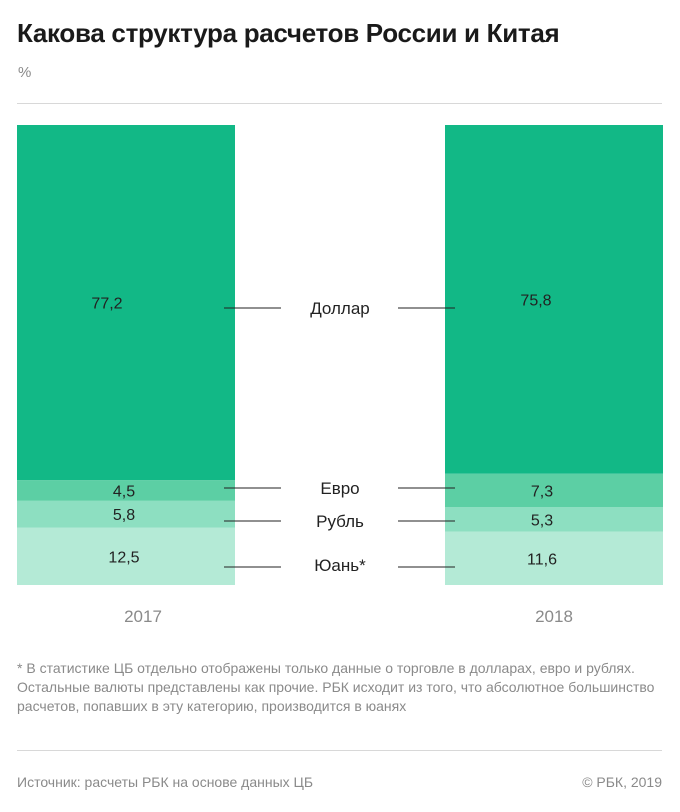 The image size is (680, 812). What do you see at coordinates (25, 72) in the screenshot?
I see `unit-label: %` at bounding box center [25, 72].